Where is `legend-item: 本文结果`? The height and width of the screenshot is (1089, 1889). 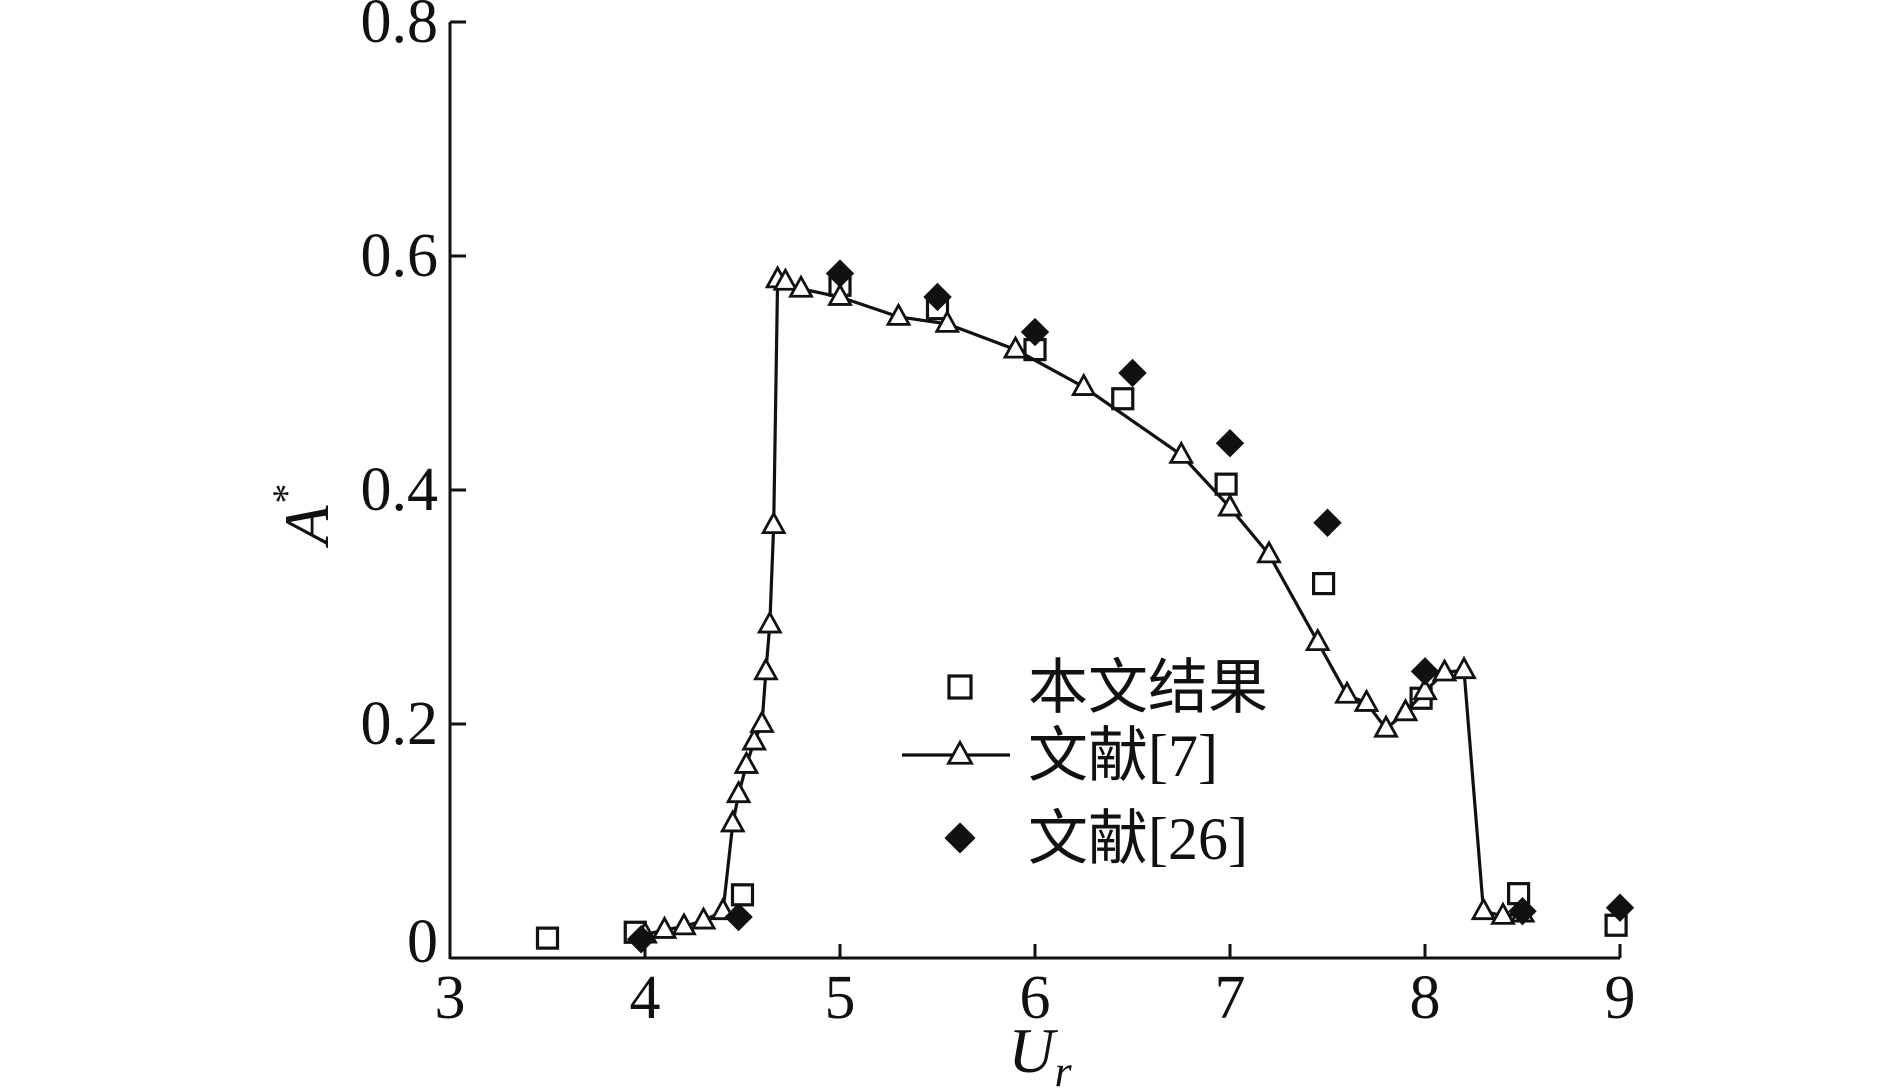
legend-item: 本文结果 is located at coordinates (1107, 688).